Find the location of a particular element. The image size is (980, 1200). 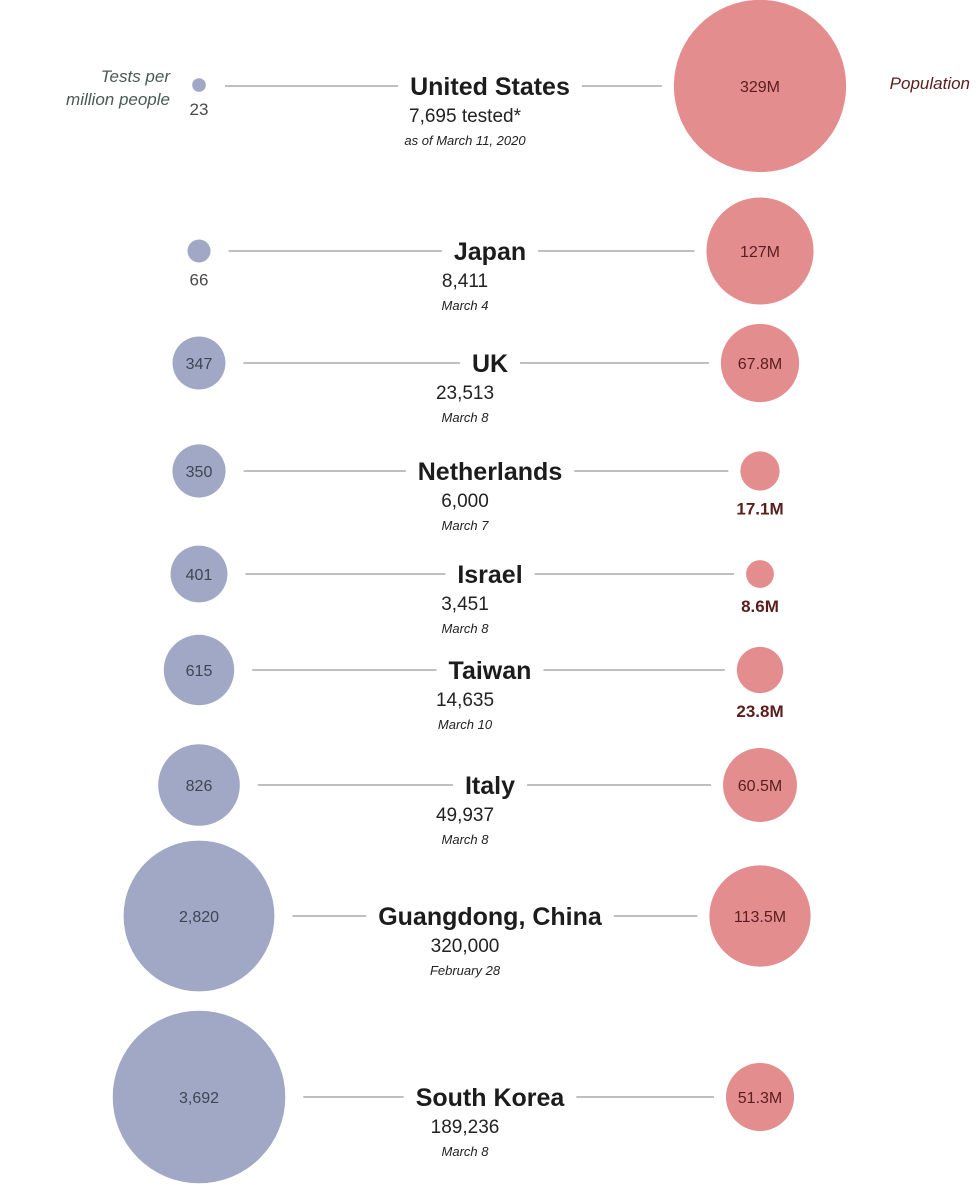

population-value: 51.3M is located at coordinates (760, 1098).